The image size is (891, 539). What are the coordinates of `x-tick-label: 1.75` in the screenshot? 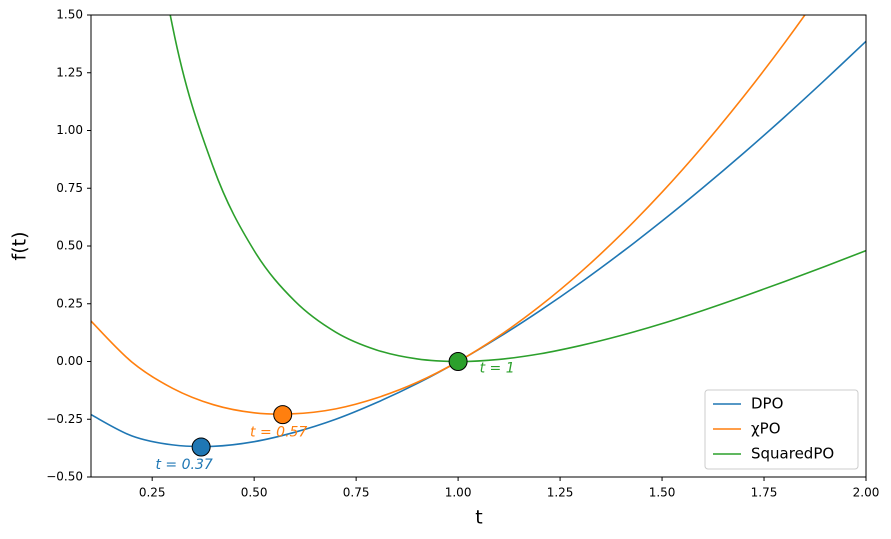 It's located at (764, 493).